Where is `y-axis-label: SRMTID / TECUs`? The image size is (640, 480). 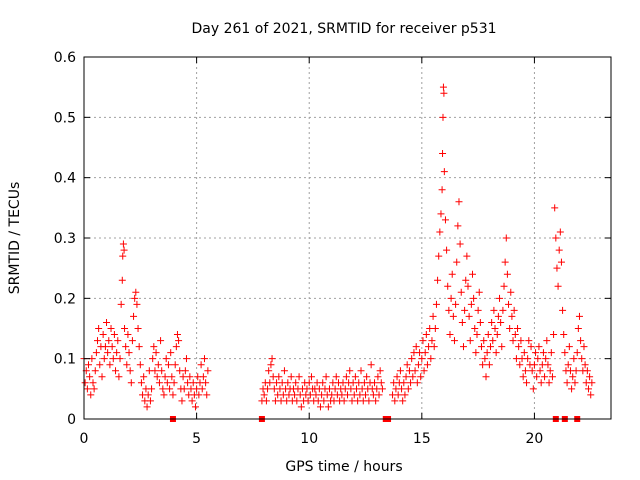
y-axis-label: SRMTID / TECUs is located at coordinates (15, 238).